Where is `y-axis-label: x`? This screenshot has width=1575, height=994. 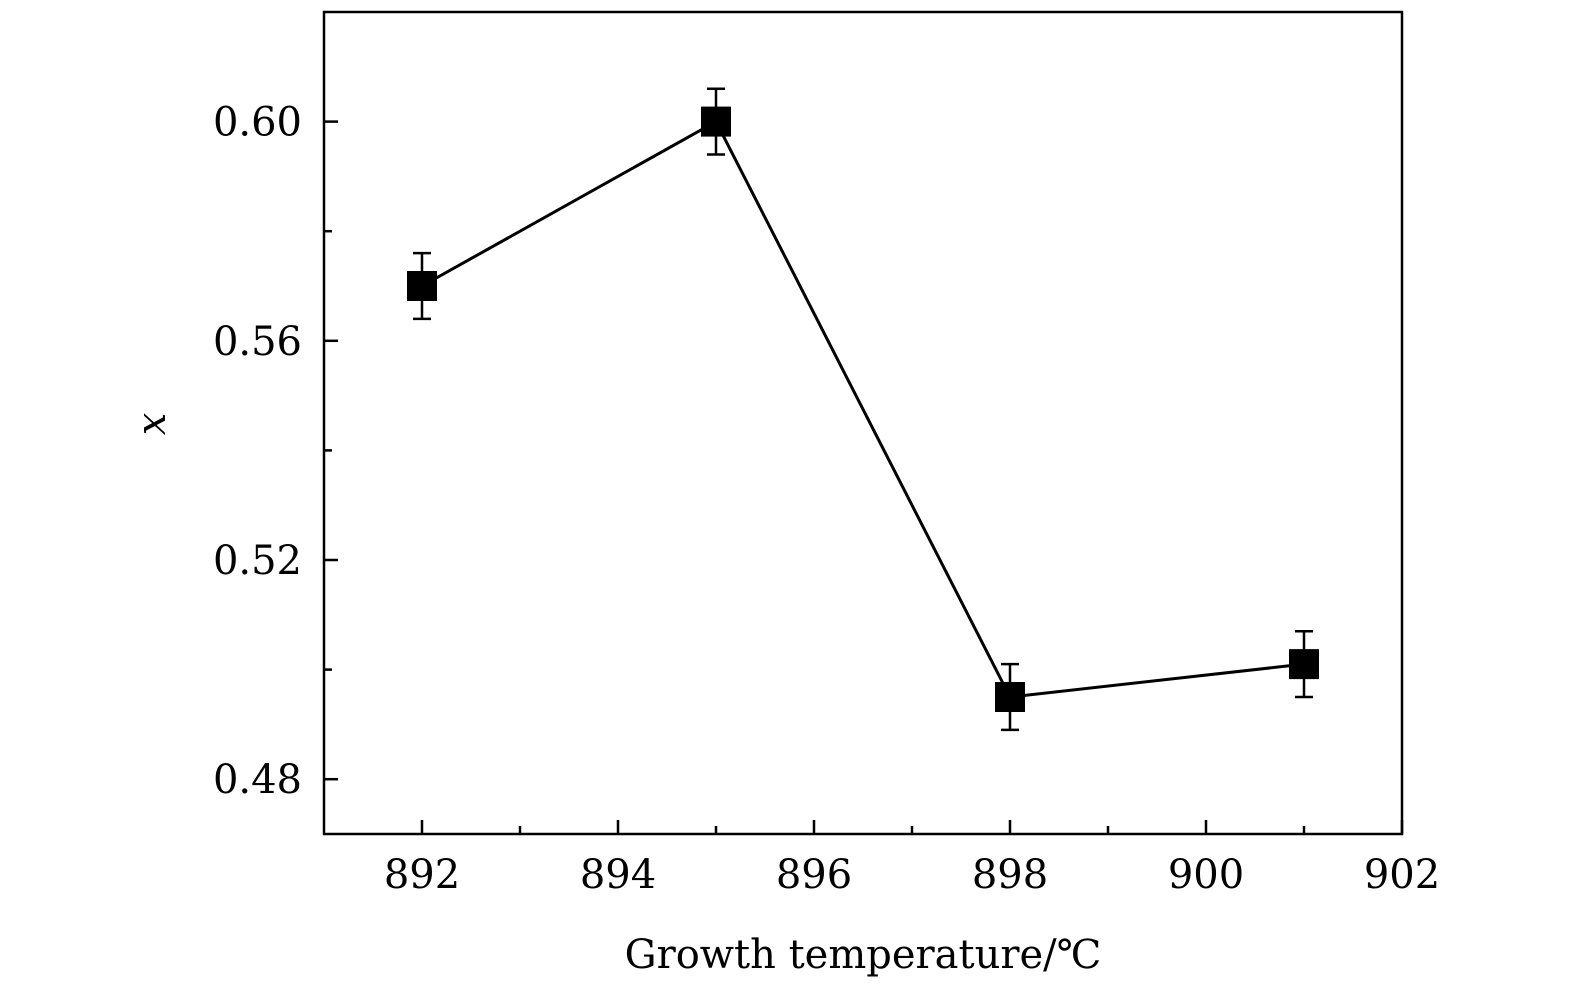 y-axis-label: x is located at coordinates (152, 424).